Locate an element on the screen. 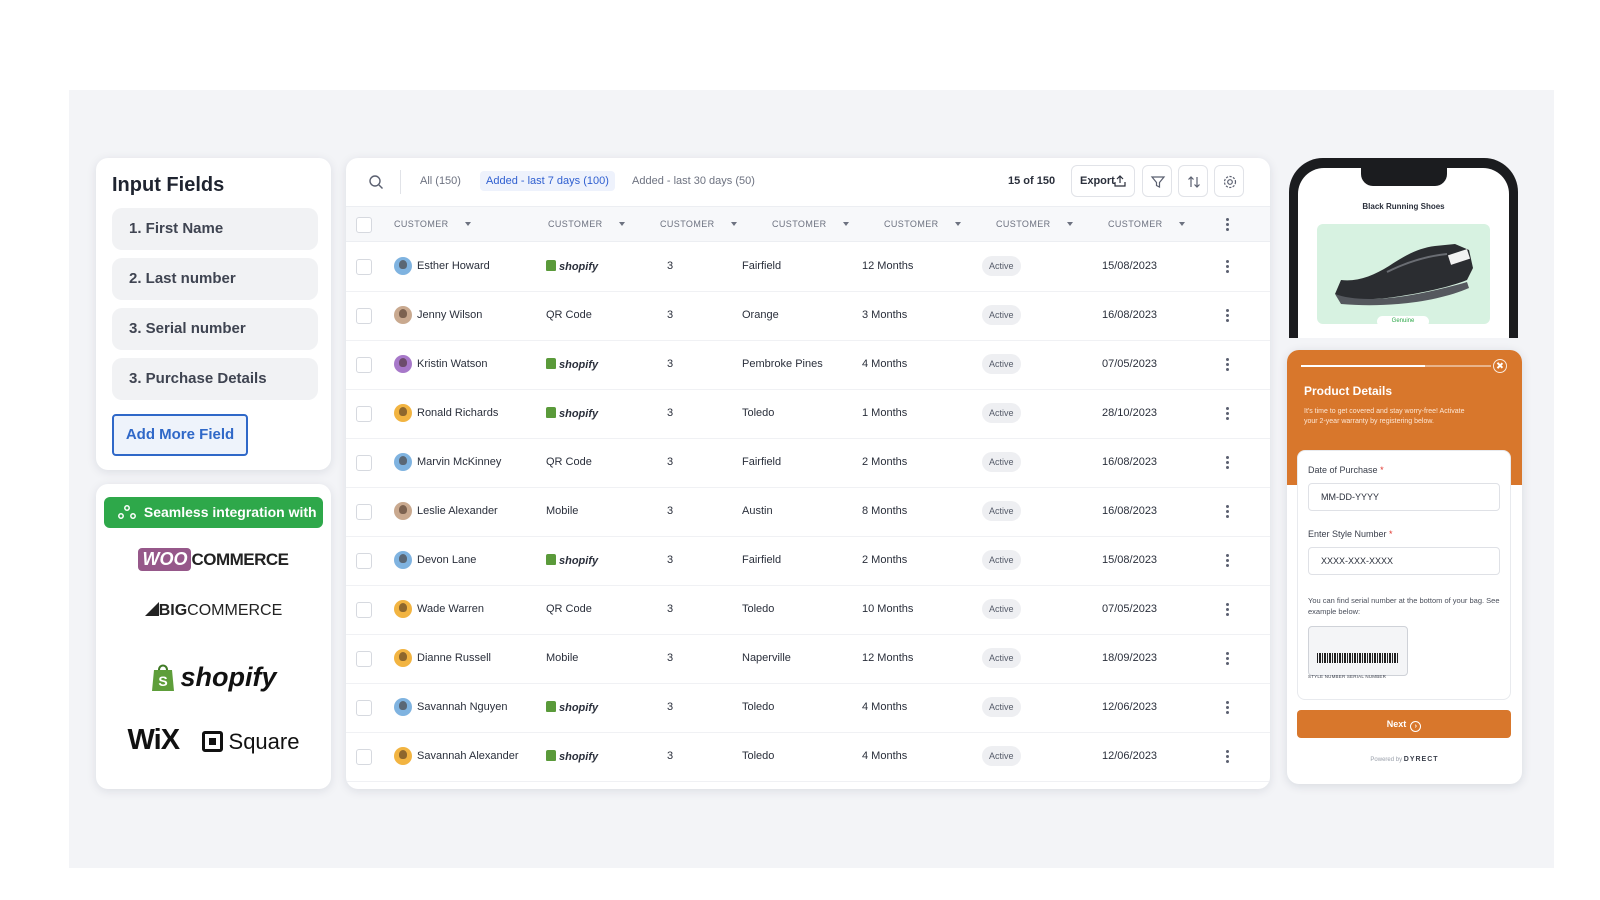  field-purchase-details: 3. Purchase Details is located at coordinates (215, 379).